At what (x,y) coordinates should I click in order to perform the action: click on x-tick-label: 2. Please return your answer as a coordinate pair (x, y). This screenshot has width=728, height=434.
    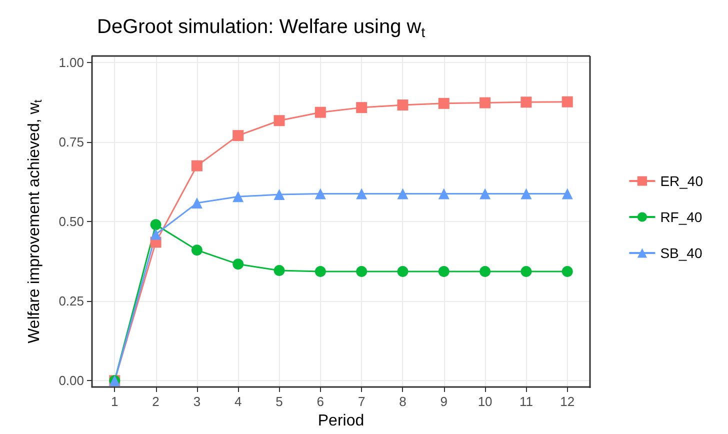
    Looking at the image, I should click on (156, 401).